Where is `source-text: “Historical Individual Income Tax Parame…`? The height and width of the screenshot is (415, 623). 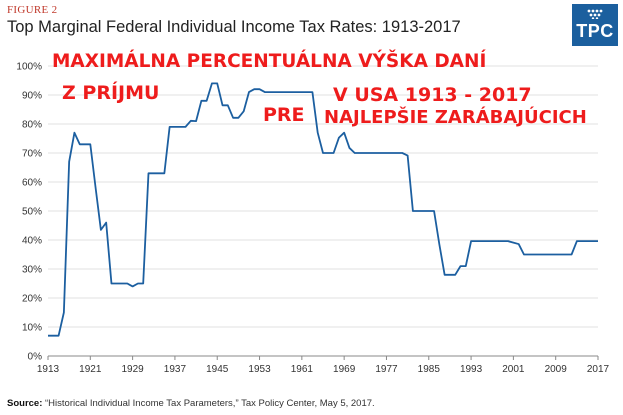
source-text: “Historical Individual Income Tax Parame… is located at coordinates (210, 403).